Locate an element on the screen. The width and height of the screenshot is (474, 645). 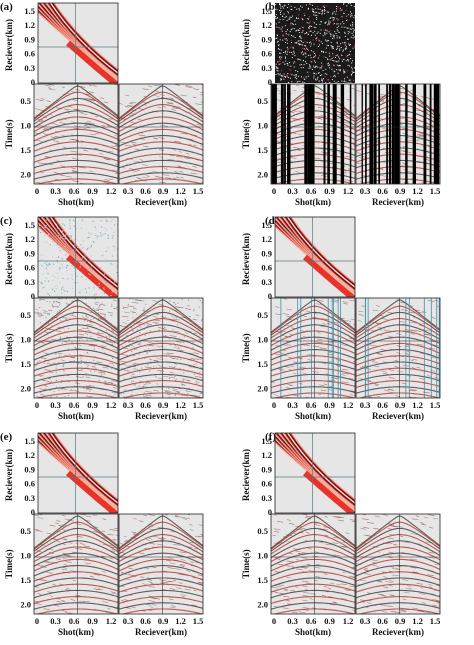
shot-tick-label: 1.2 is located at coordinates (348, 191).